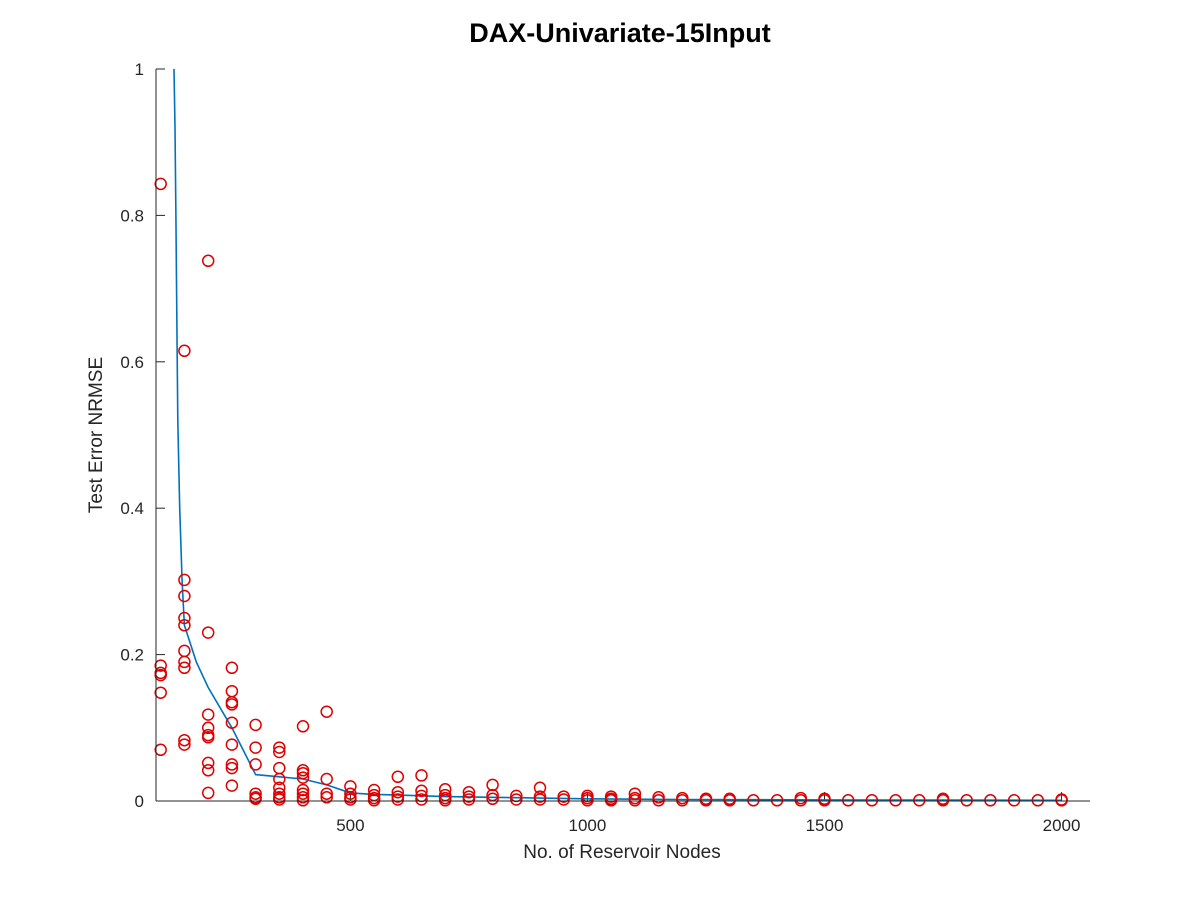  I want to click on x-tick-label: 1000, so click(588, 825).